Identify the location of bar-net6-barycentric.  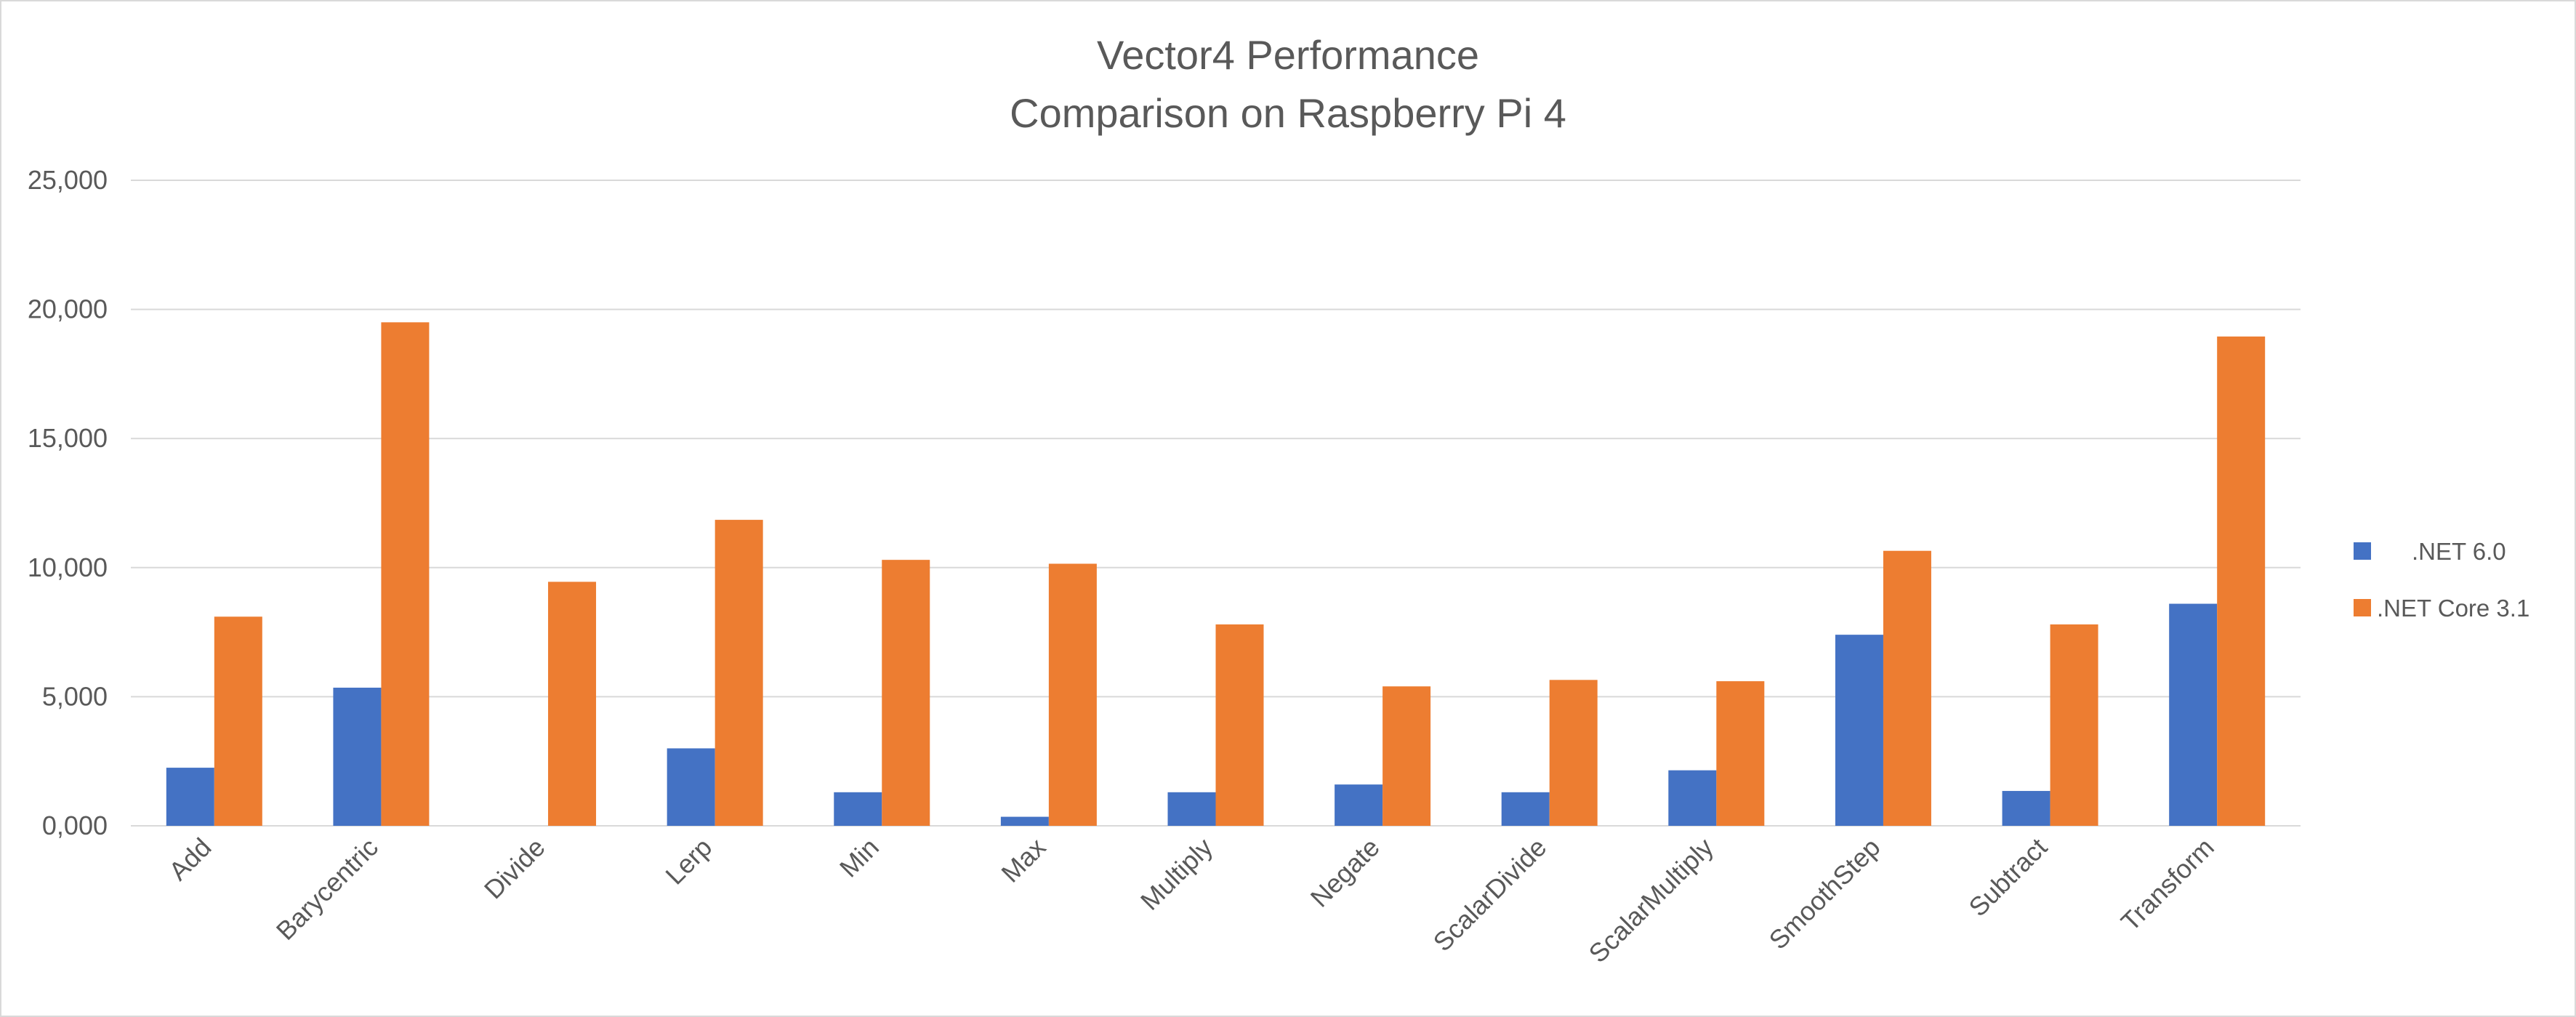
(357, 757).